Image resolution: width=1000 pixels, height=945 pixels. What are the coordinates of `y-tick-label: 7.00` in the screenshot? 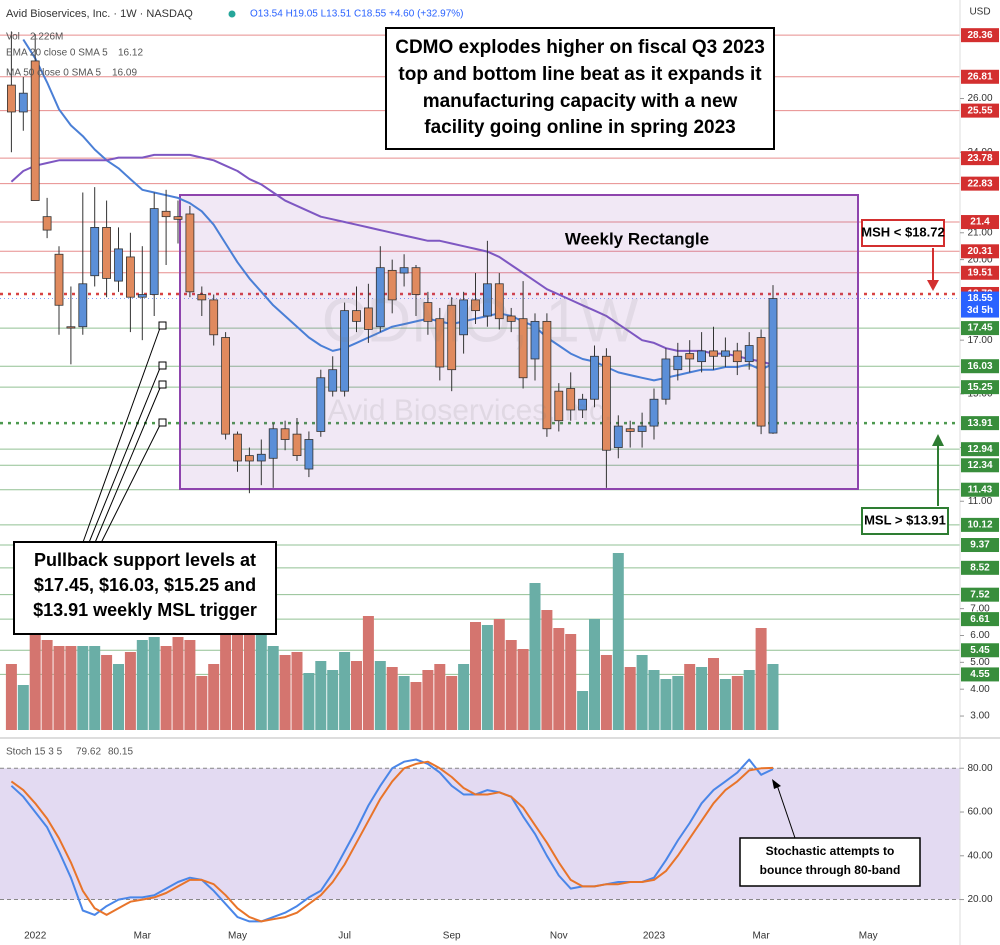 It's located at (980, 608).